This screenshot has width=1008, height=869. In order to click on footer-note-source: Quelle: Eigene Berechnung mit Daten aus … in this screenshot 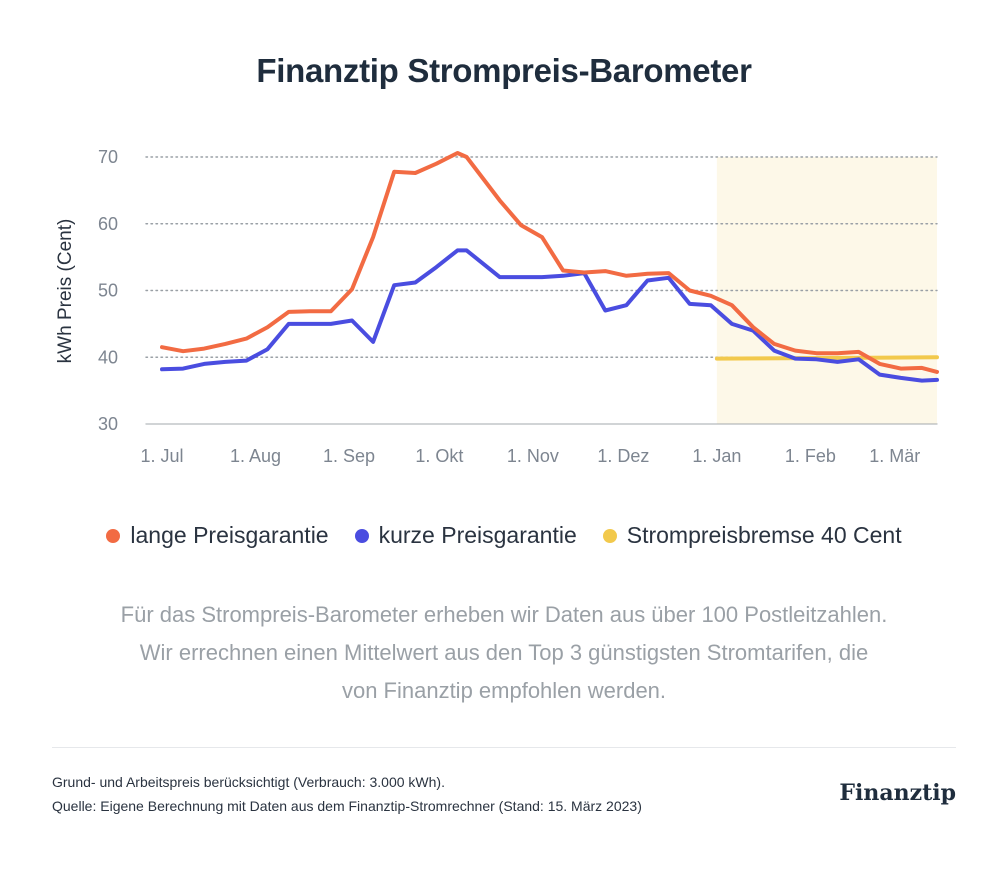, I will do `click(347, 806)`.